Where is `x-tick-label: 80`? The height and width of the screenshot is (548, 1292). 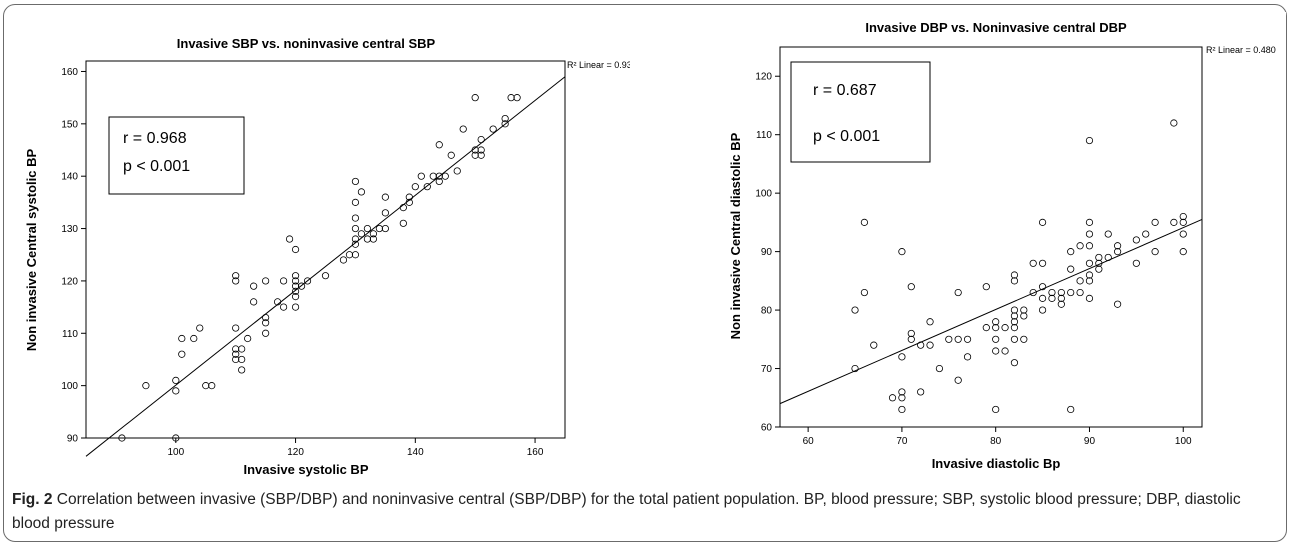 x-tick-label: 80 is located at coordinates (996, 441).